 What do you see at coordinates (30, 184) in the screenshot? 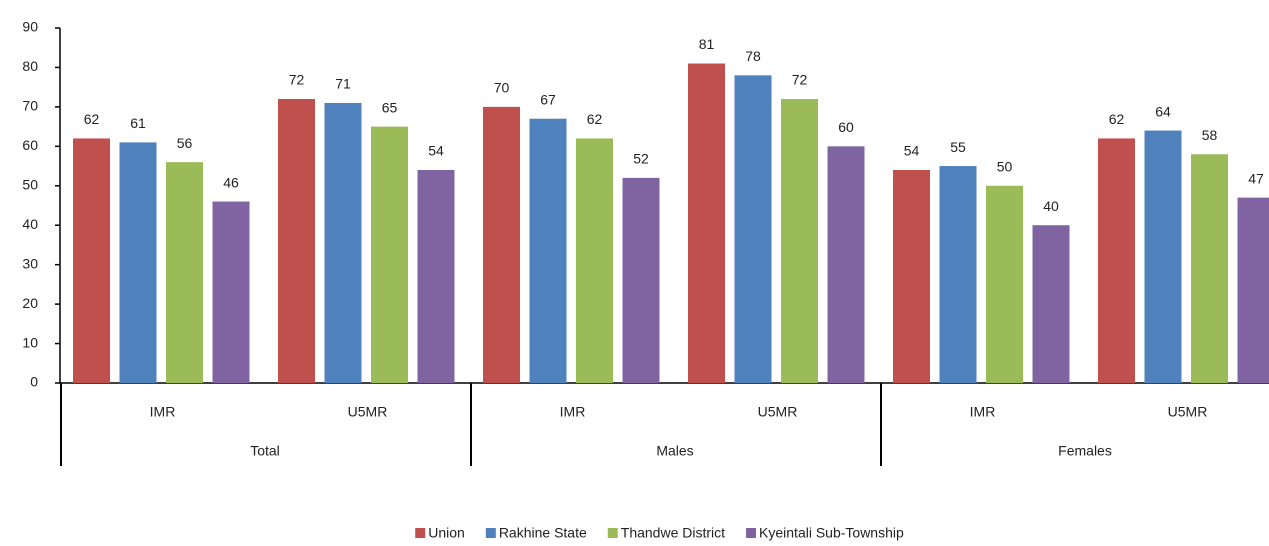
I see `y-tick-label: 50` at bounding box center [30, 184].